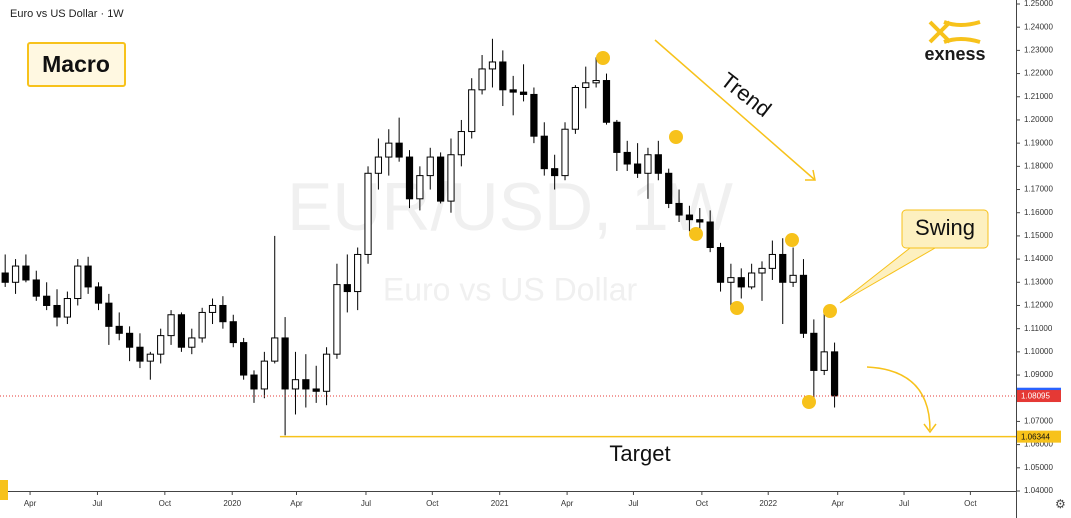  Describe the element at coordinates (1038, 490) in the screenshot. I see `y-tick-label: 1.04000` at that location.